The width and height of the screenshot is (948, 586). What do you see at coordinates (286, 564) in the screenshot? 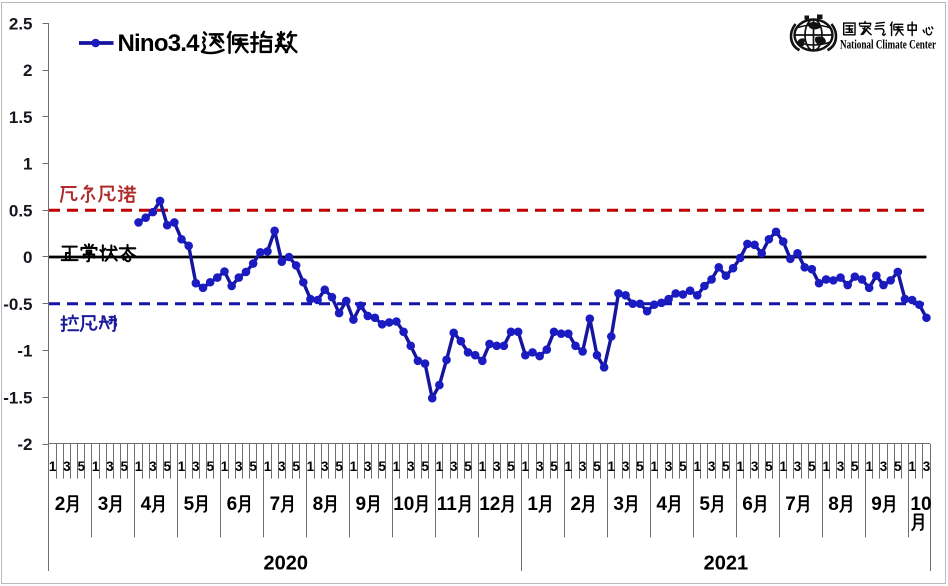
I see `svg-text: 2020` at bounding box center [286, 564].